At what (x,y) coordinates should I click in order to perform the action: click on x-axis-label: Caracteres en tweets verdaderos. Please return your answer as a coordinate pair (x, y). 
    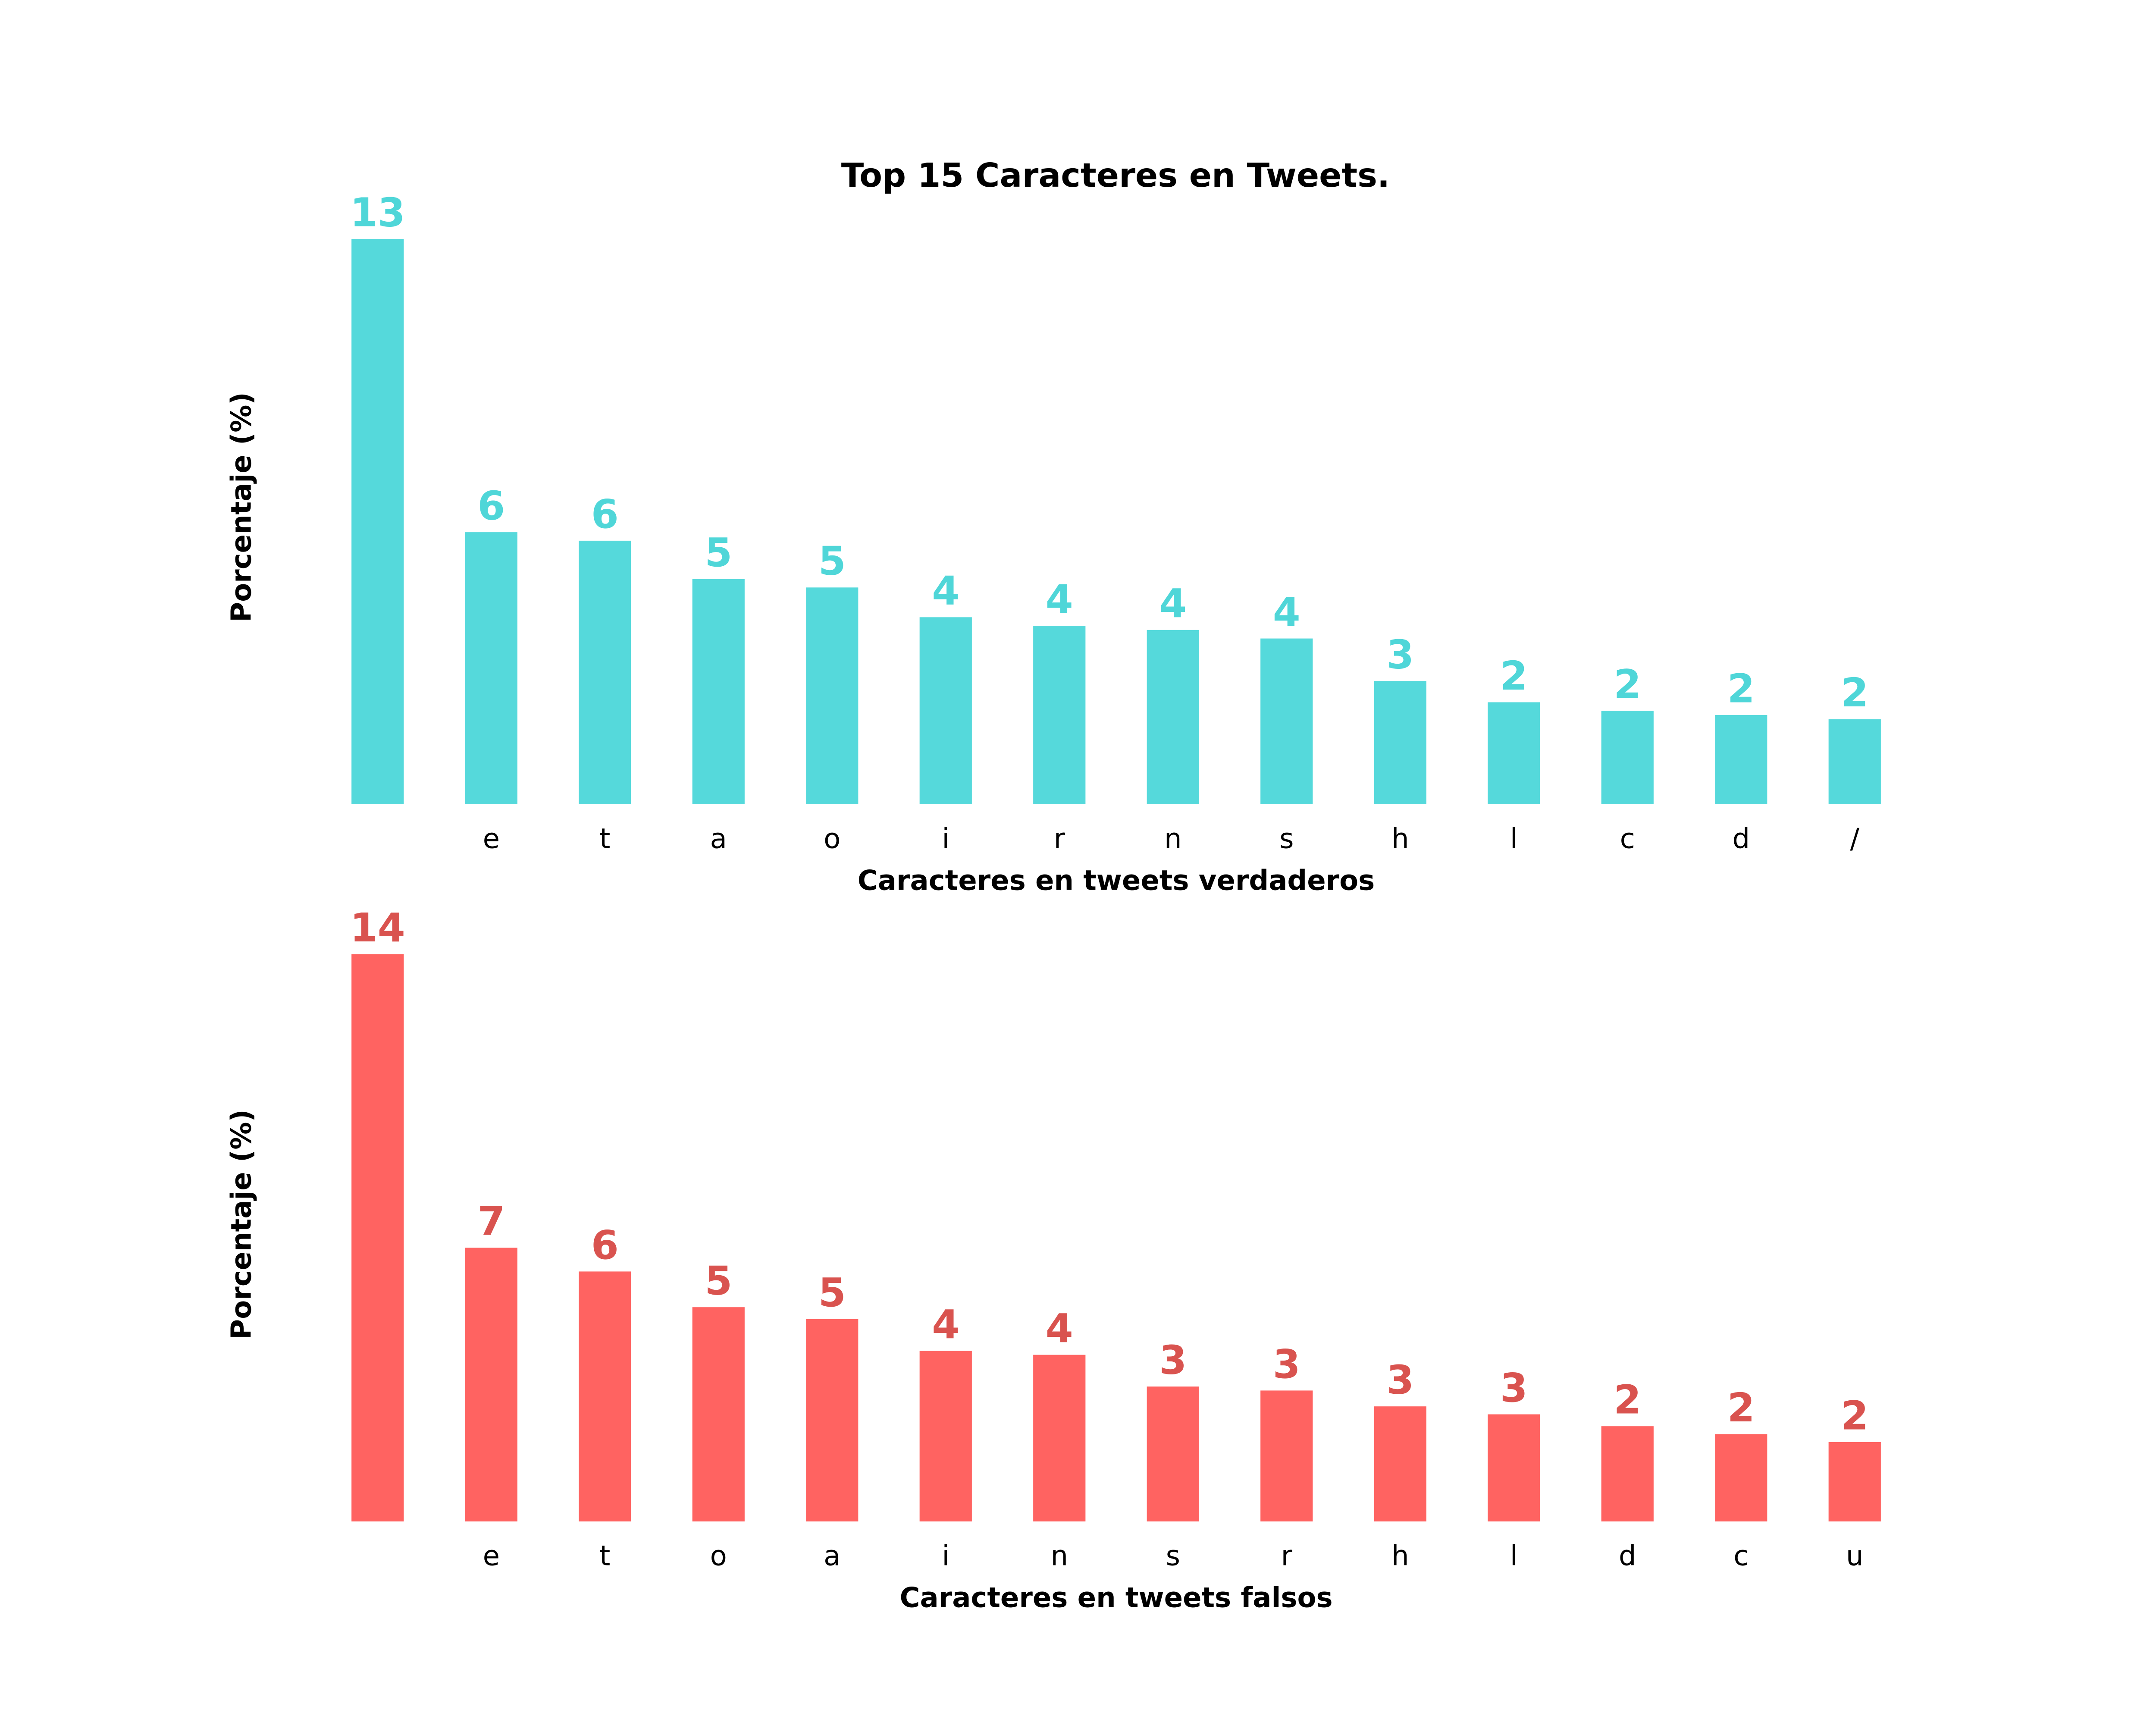
    Looking at the image, I should click on (1116, 881).